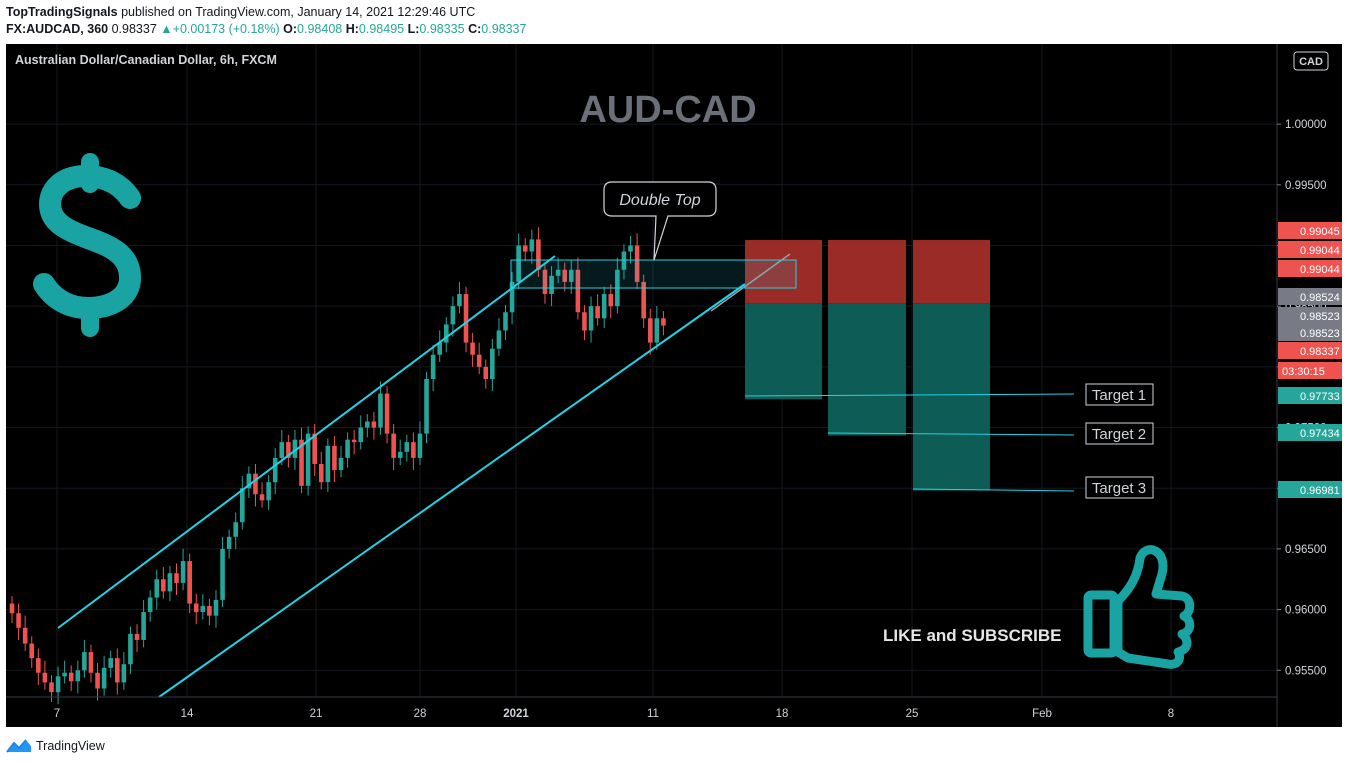  Describe the element at coordinates (659, 200) in the screenshot. I see `pattern-label: Double Top` at that location.